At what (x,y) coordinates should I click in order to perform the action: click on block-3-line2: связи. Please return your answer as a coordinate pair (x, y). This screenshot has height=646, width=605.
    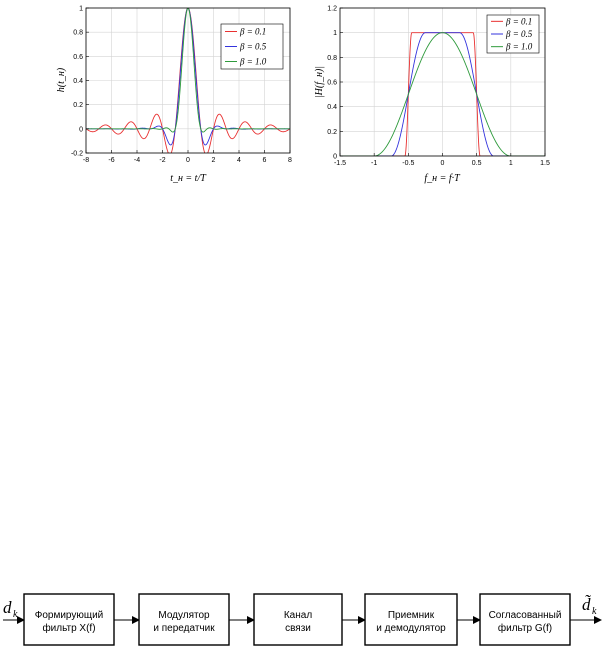
    Looking at the image, I should click on (298, 628).